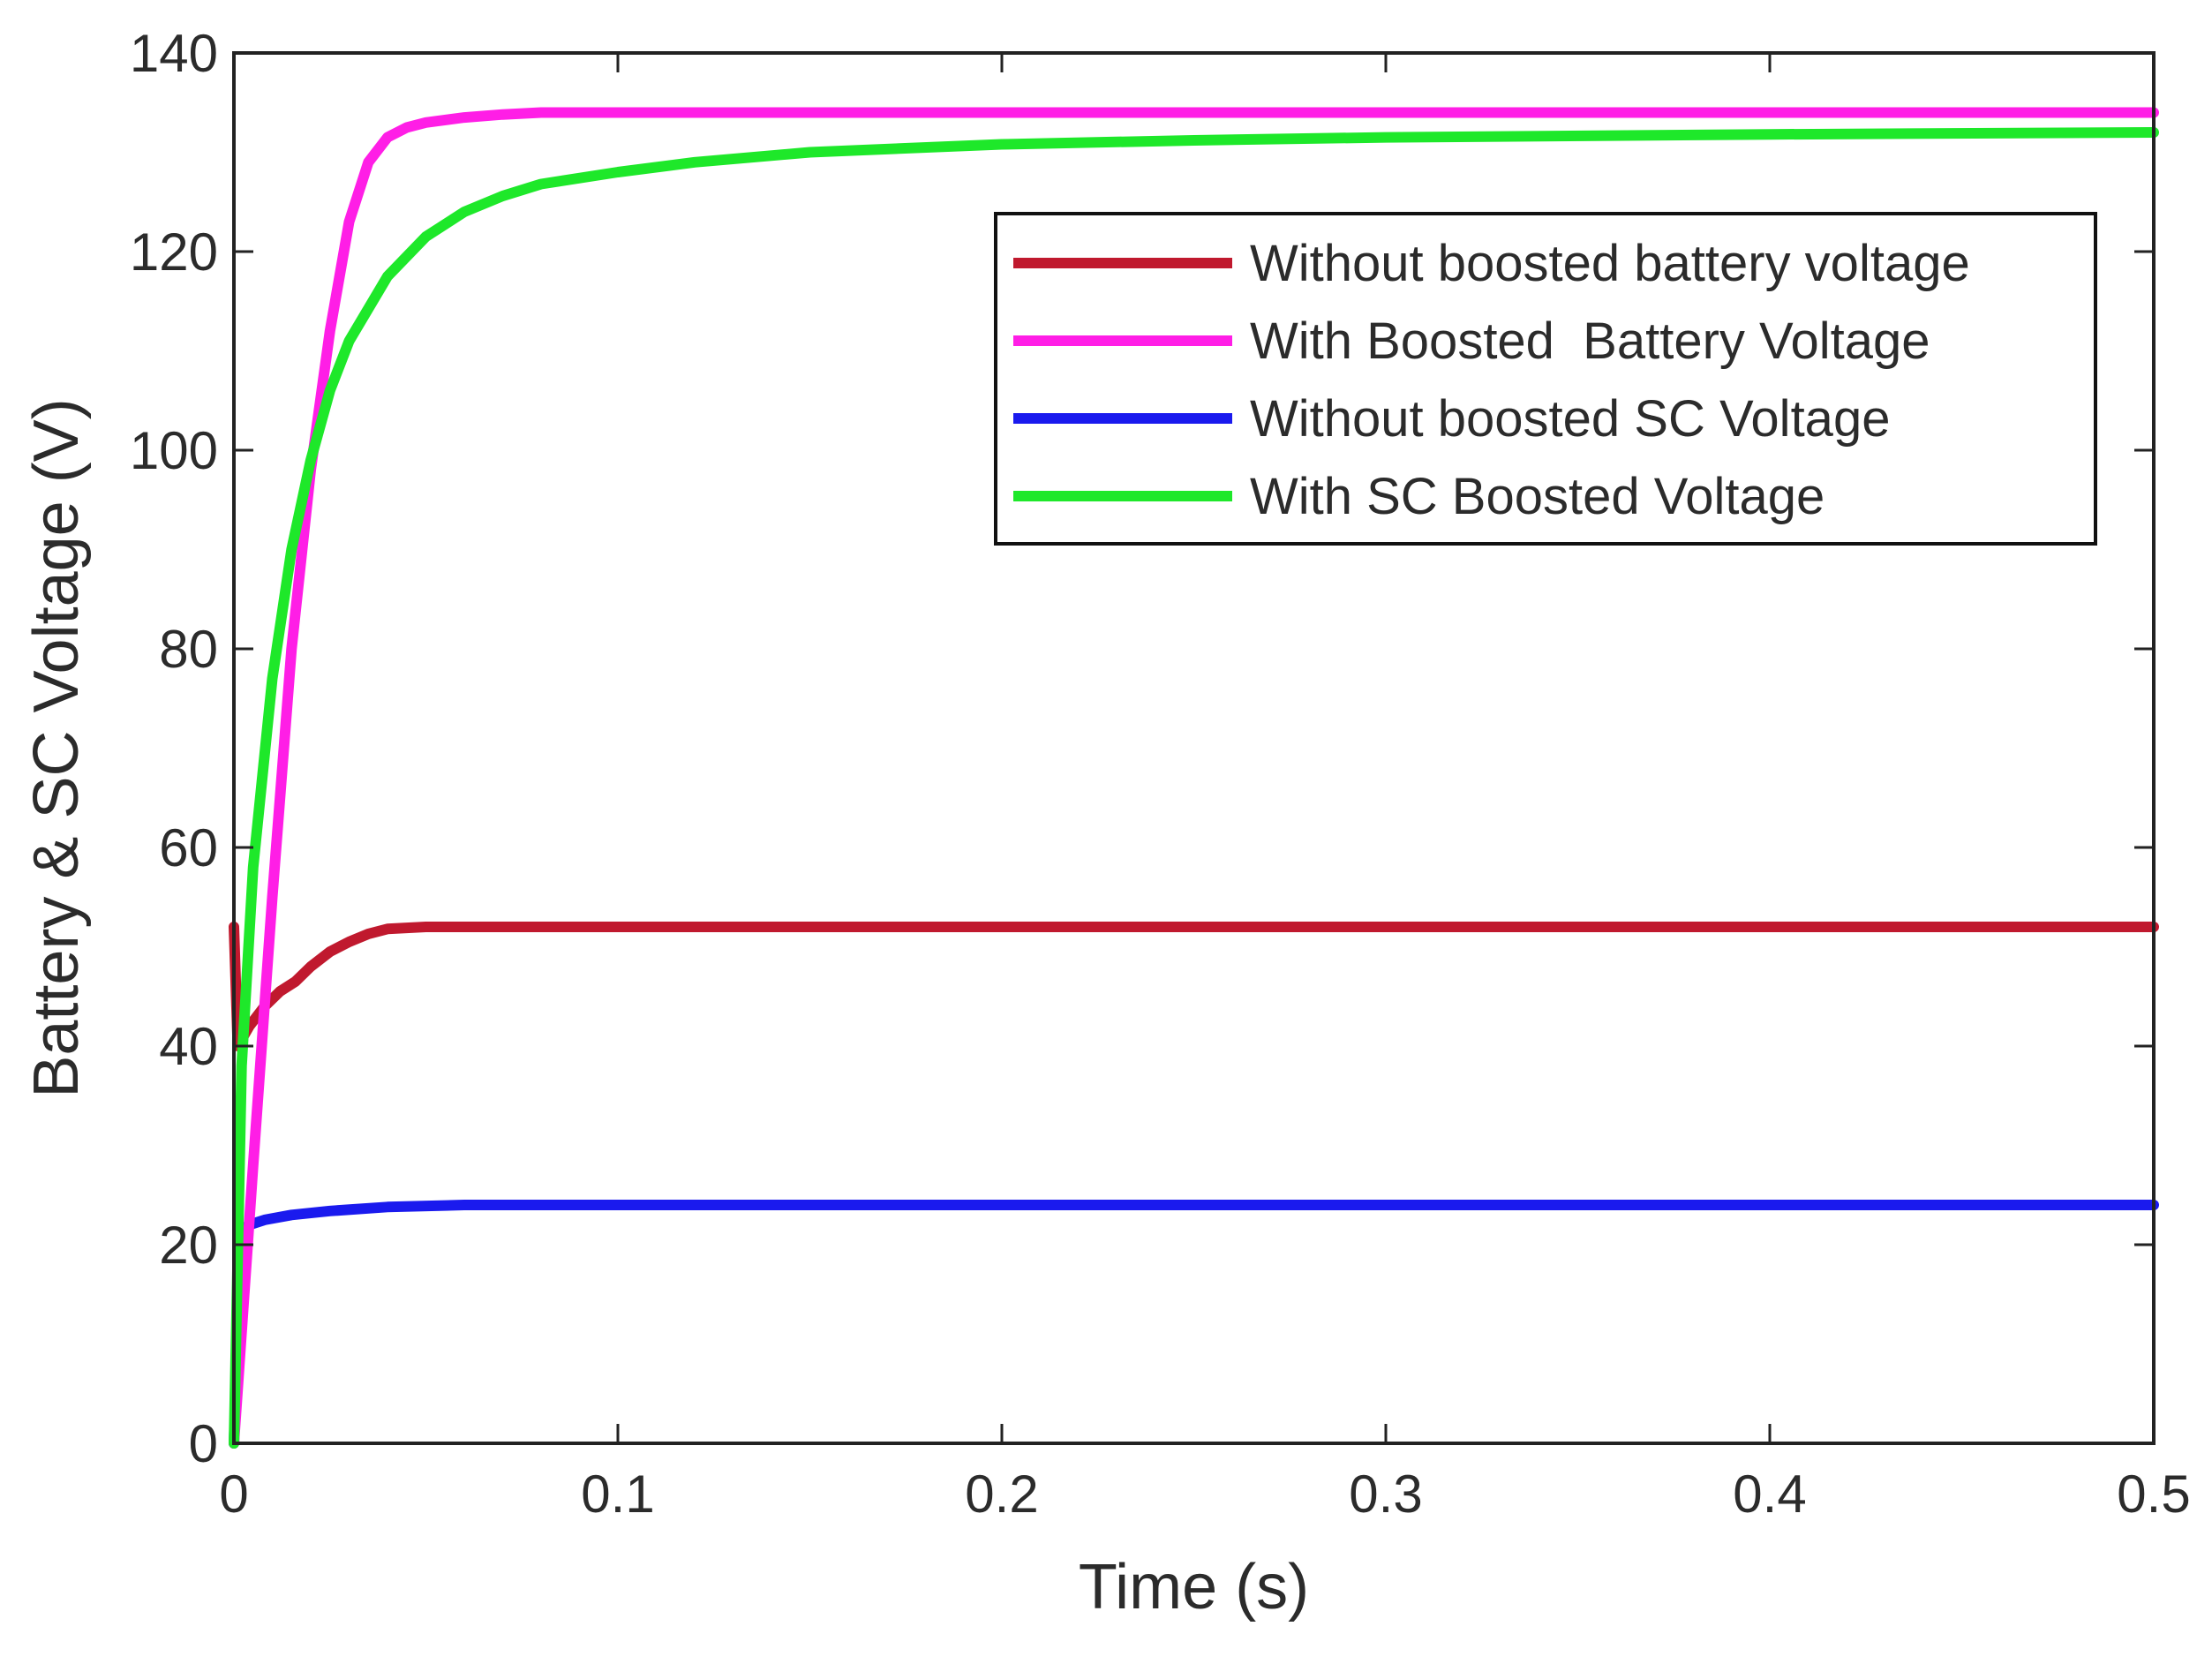 This screenshot has height=1664, width=2212. What do you see at coordinates (174, 450) in the screenshot?
I see `y-tick-label: 100` at bounding box center [174, 450].